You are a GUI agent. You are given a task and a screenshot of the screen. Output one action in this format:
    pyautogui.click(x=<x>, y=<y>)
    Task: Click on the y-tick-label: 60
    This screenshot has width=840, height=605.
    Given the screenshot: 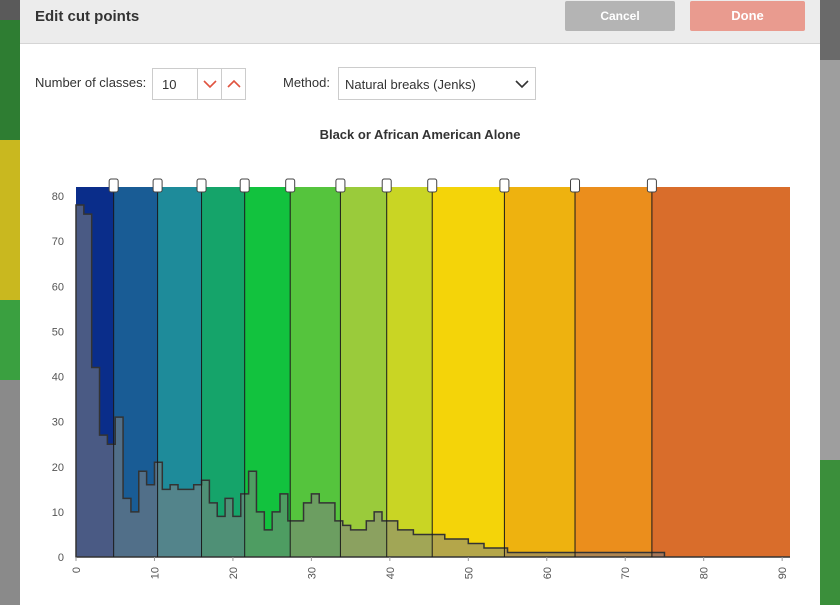 What is the action you would take?
    pyautogui.click(x=58, y=287)
    